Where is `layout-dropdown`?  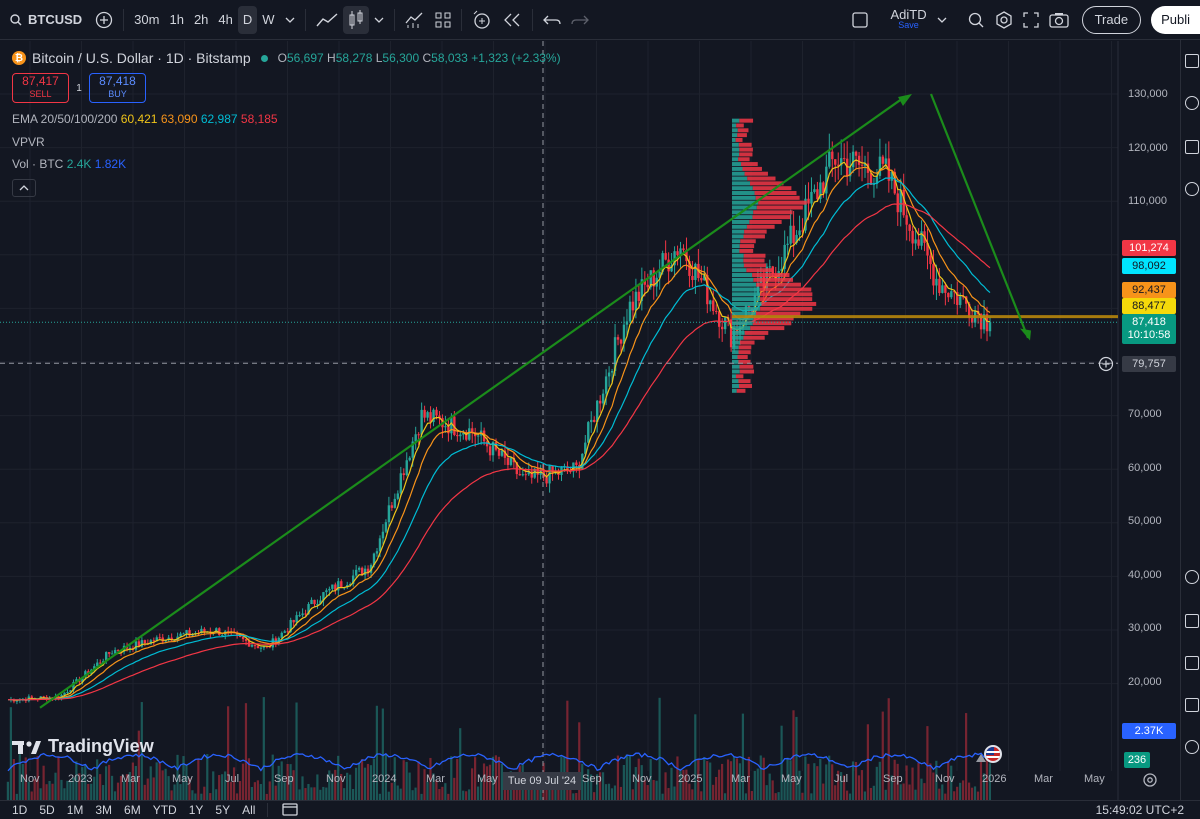
layout-dropdown is located at coordinates (942, 20).